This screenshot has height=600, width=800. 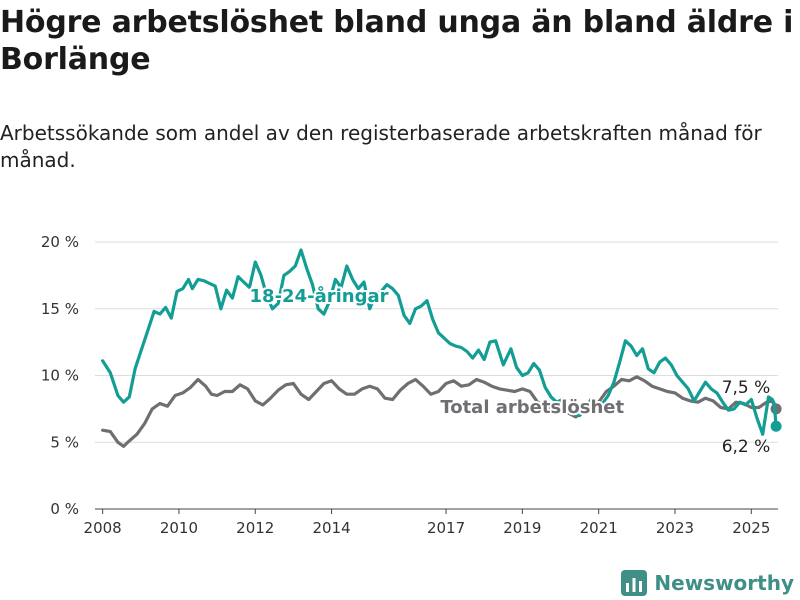 I want to click on y-tick-label: 15 %, so click(x=60, y=309).